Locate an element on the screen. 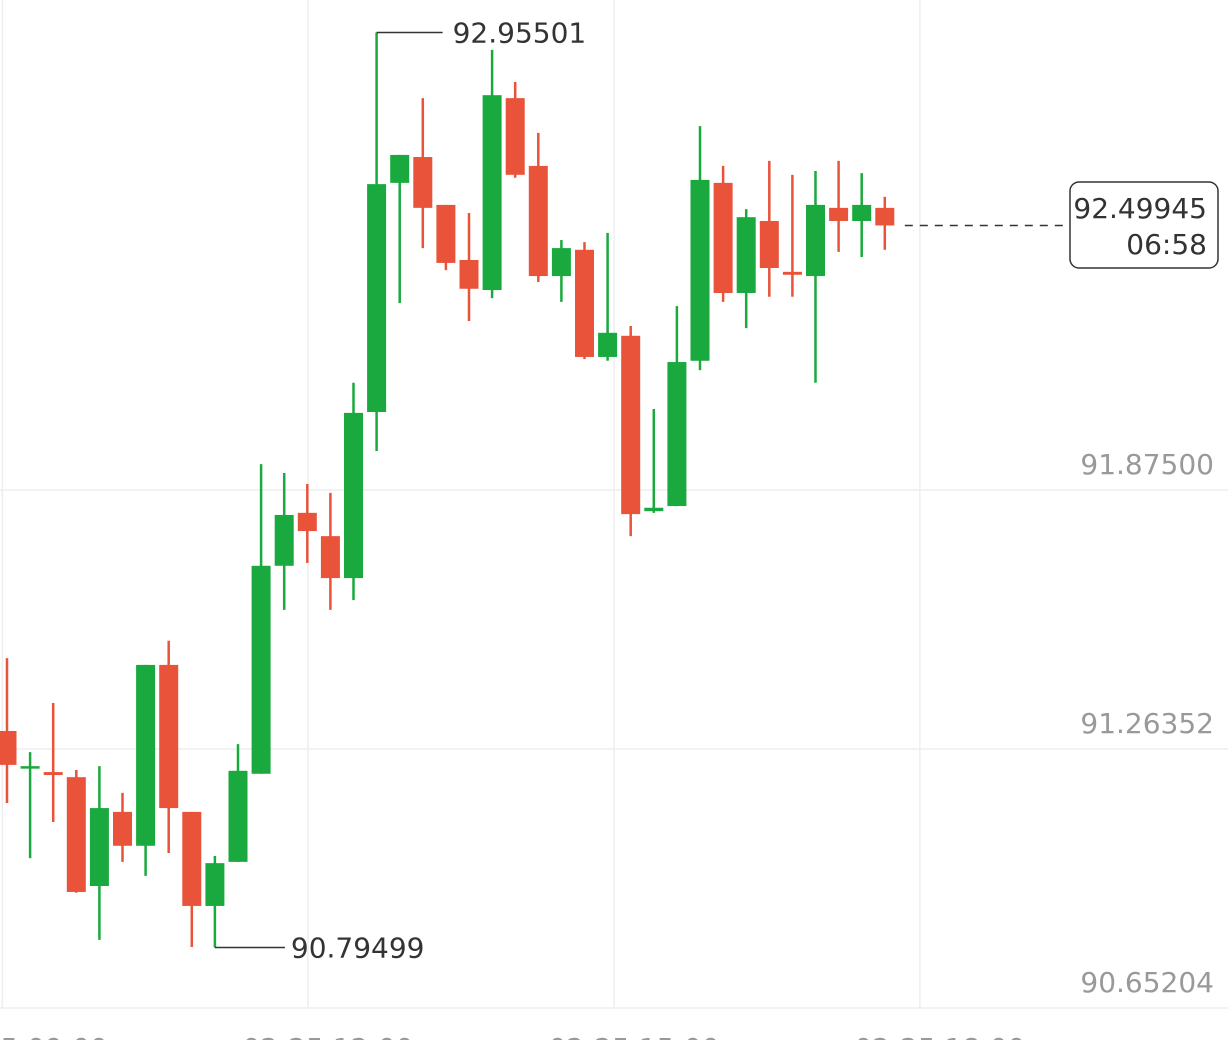 This screenshot has height=1040, width=1228. x-tick-label: 02-25 18:00 is located at coordinates (939, 1036).